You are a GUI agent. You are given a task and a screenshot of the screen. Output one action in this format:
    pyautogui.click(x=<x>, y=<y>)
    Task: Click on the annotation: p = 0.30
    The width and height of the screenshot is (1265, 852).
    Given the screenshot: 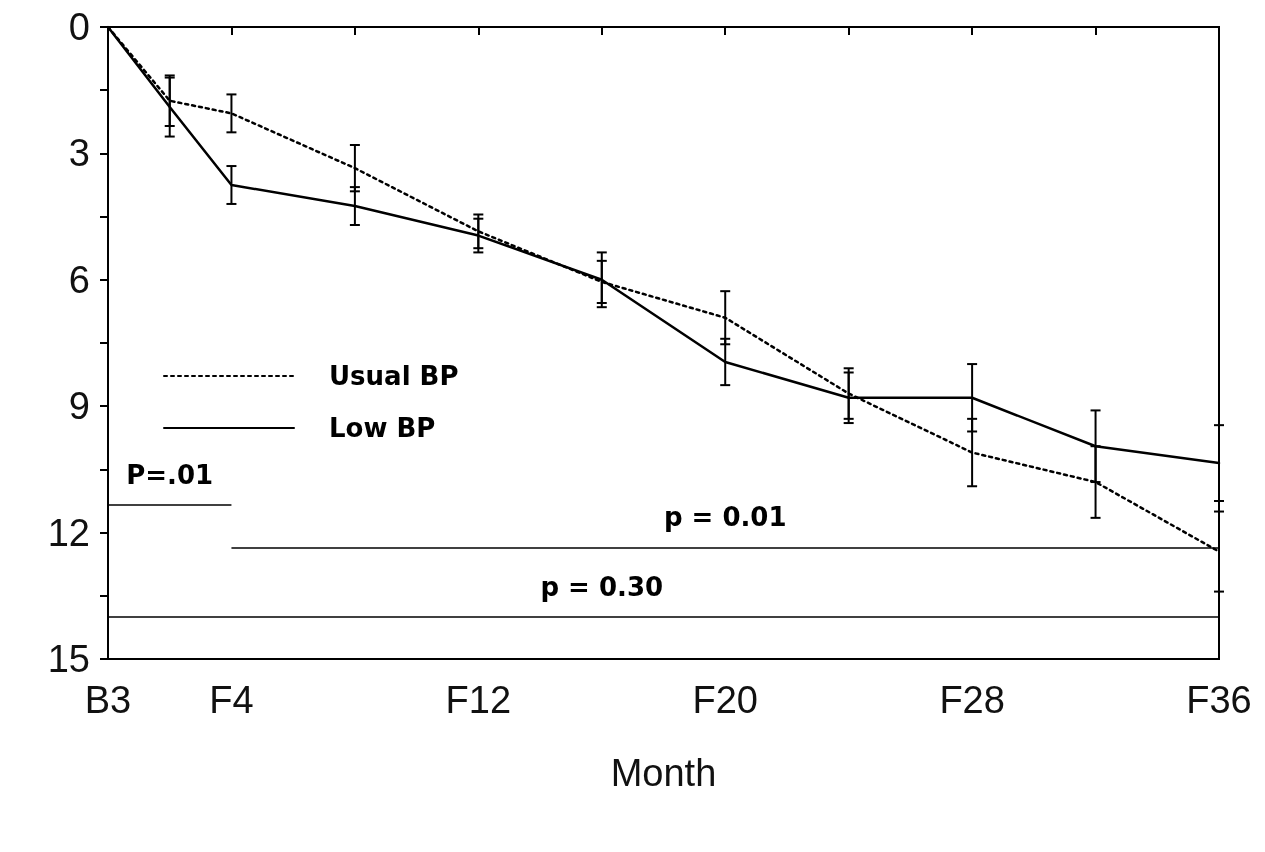 What is the action you would take?
    pyautogui.click(x=602, y=586)
    